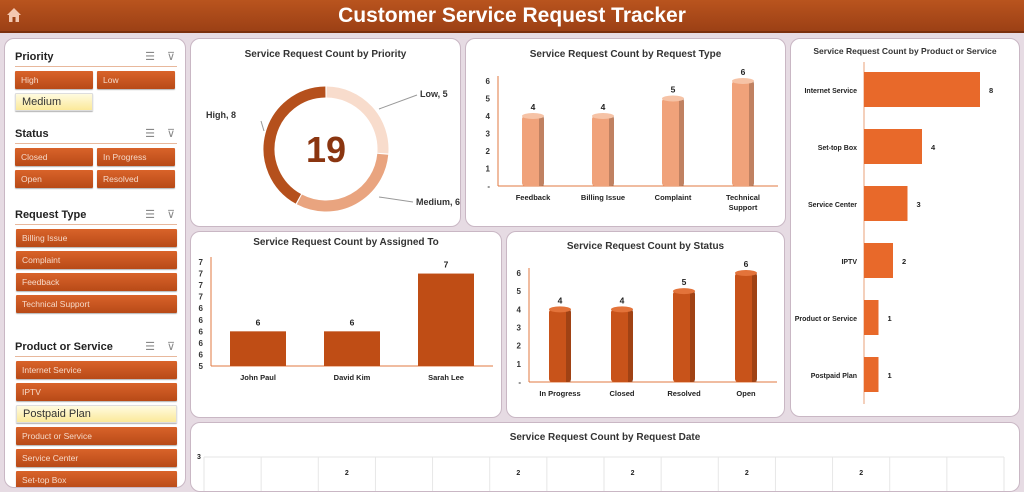  What do you see at coordinates (96, 260) in the screenshot?
I see `slicer-item-complaint: Complaint` at bounding box center [96, 260].